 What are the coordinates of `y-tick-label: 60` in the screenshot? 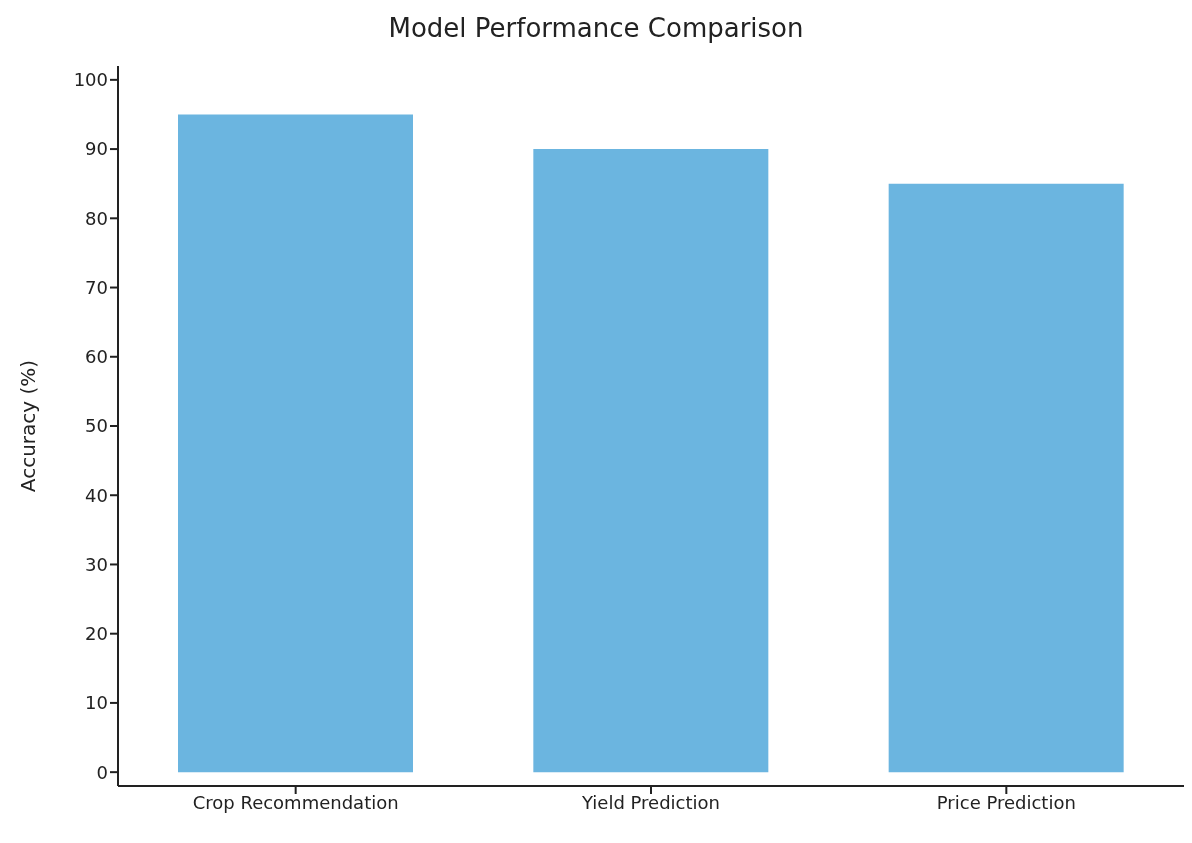 It's located at (96, 357).